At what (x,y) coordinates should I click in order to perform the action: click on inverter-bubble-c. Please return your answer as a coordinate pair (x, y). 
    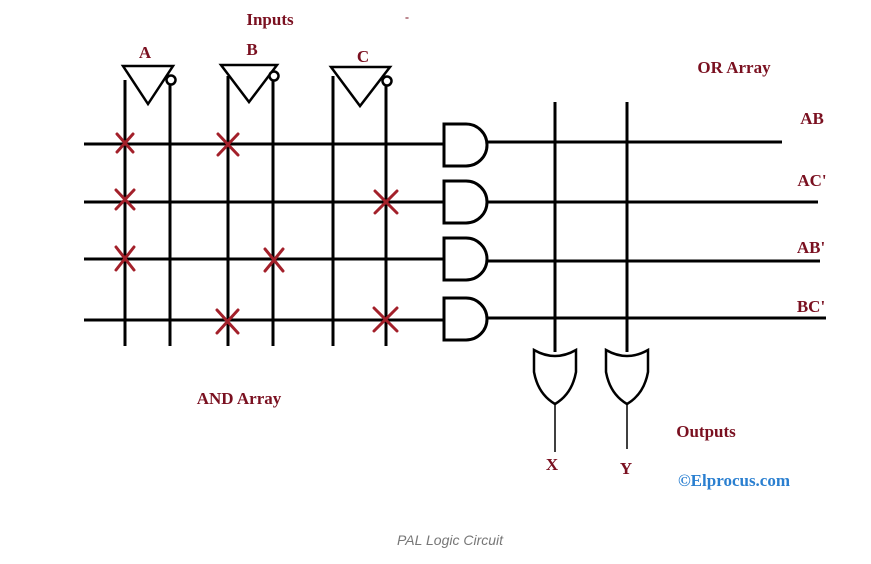
    Looking at the image, I should click on (387, 81).